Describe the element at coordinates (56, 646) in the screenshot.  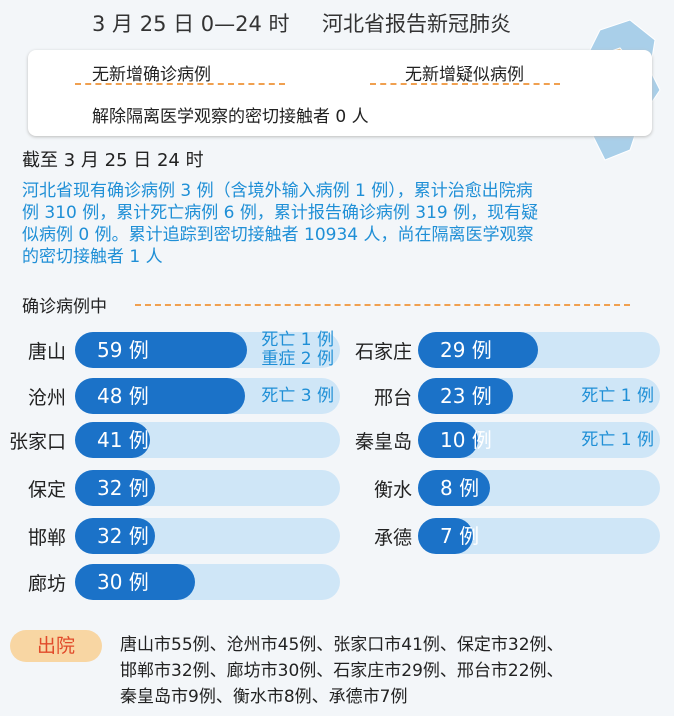
I see `discharge-label: 出院` at that location.